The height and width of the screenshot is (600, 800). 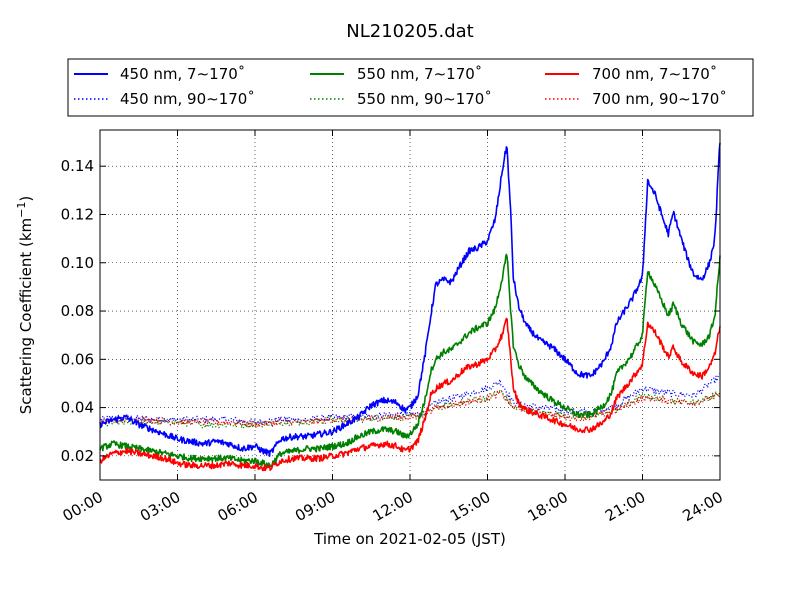 I want to click on legend-frame, so click(x=410, y=87).